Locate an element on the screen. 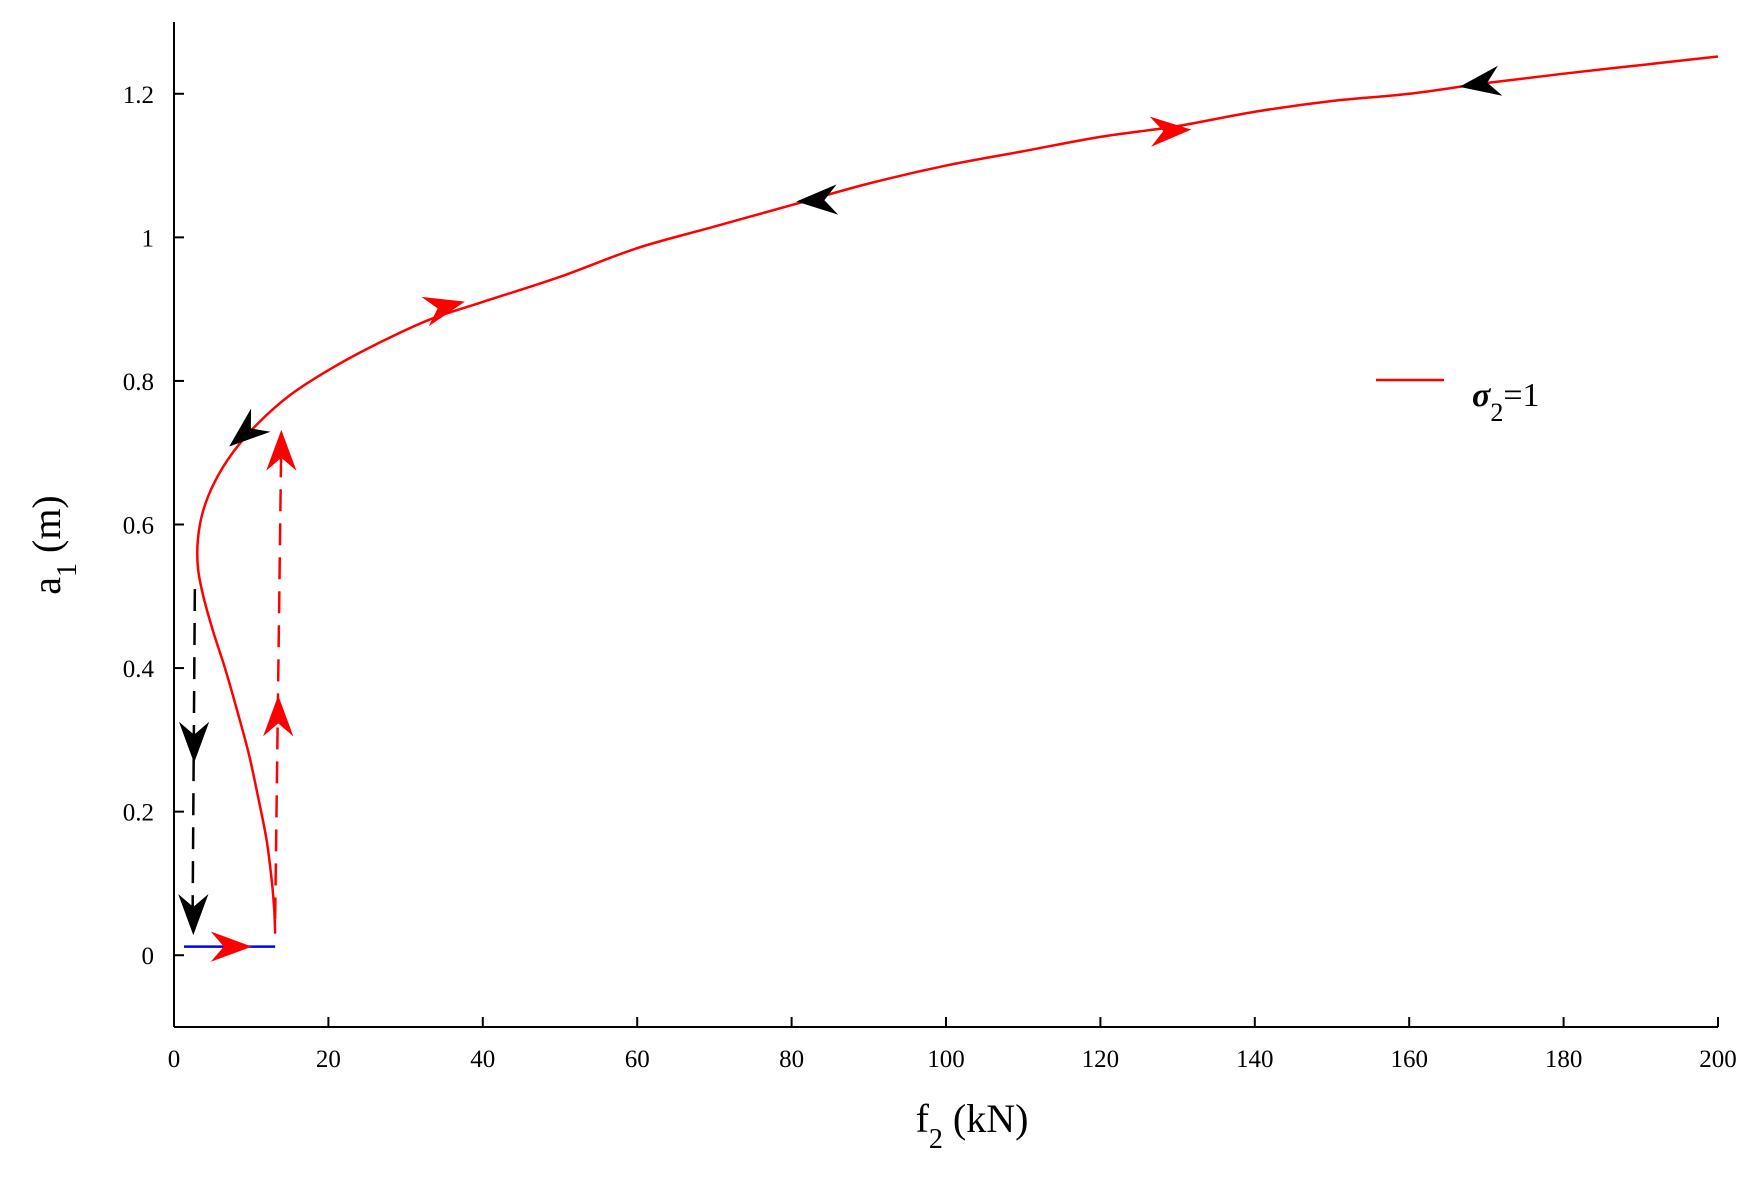  x-tick-label: 60 is located at coordinates (637, 1059).